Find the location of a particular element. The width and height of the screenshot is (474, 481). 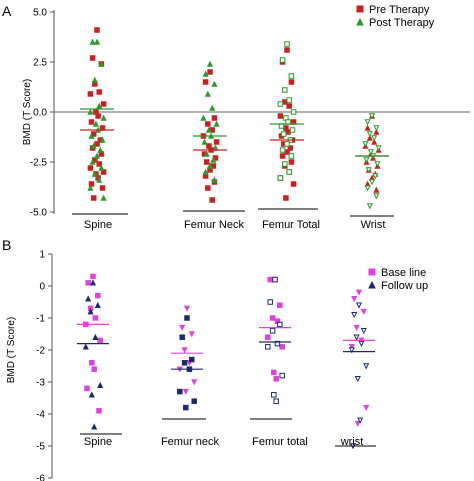

legend-marker-pre-therapy is located at coordinates (360, 9).